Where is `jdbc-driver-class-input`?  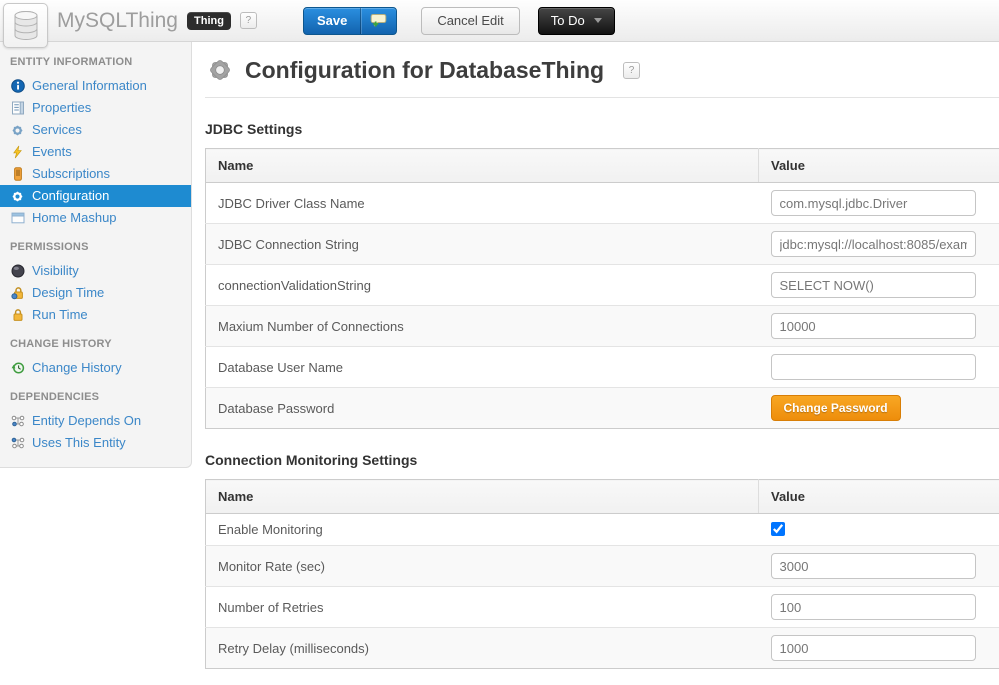 jdbc-driver-class-input is located at coordinates (873, 203).